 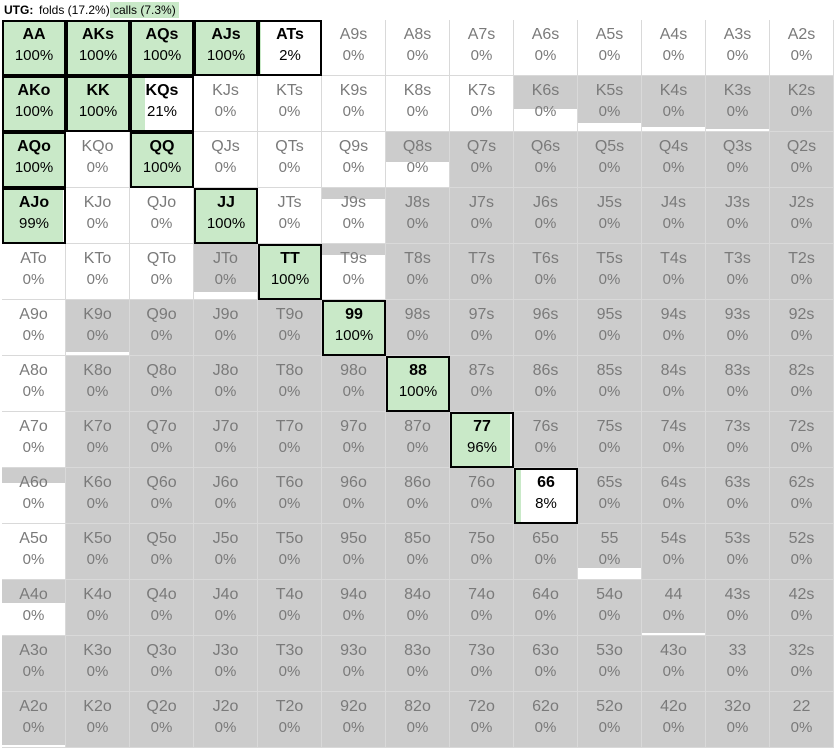 I want to click on hand-cell-J6o: J6o 0%, so click(x=226, y=496).